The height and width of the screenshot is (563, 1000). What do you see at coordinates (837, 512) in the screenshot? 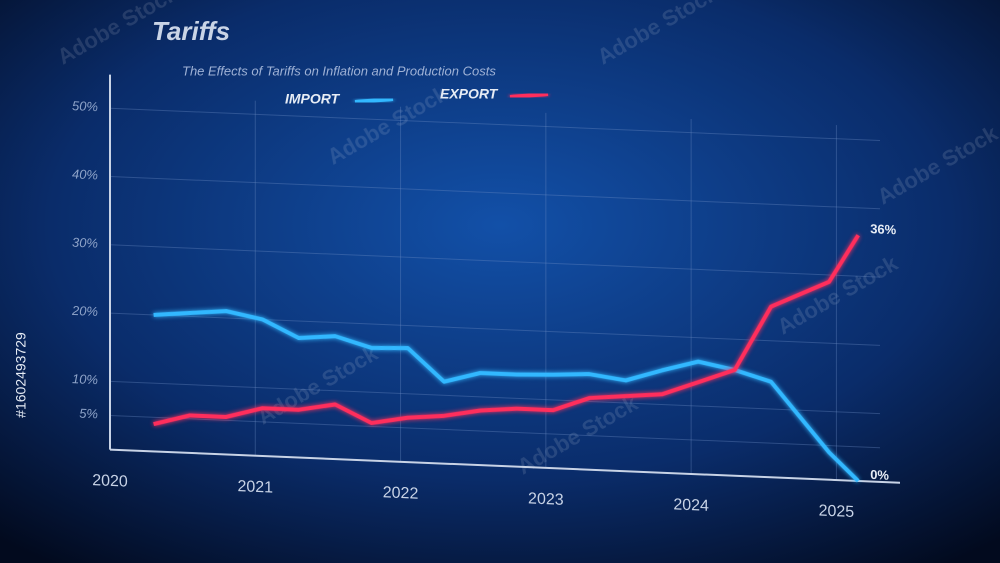
I see `x-tick-label: 2025` at bounding box center [837, 512].